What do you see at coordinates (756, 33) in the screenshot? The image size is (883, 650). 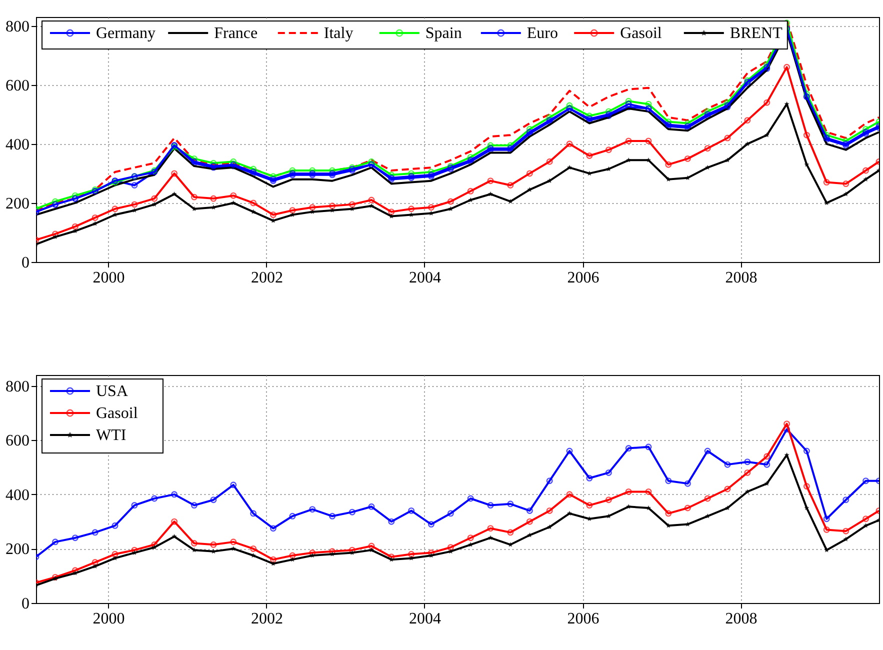 I see `legend-label: BRENT` at bounding box center [756, 33].